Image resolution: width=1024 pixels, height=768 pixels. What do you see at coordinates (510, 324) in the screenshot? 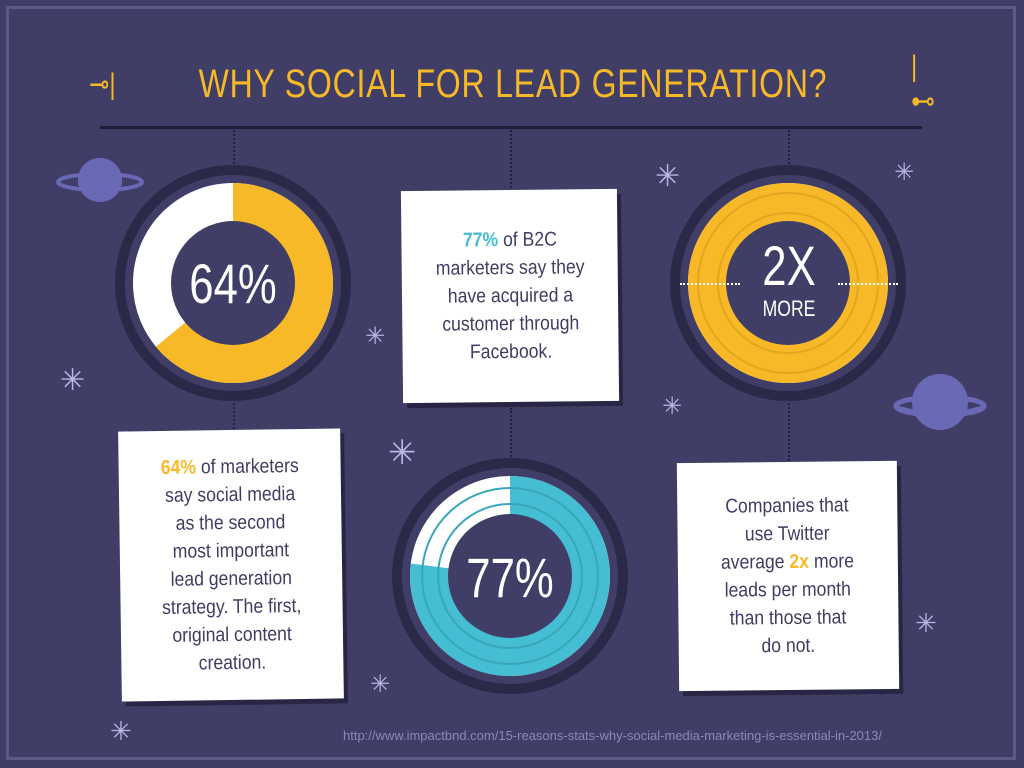
I see `card-line: customer through` at bounding box center [510, 324].